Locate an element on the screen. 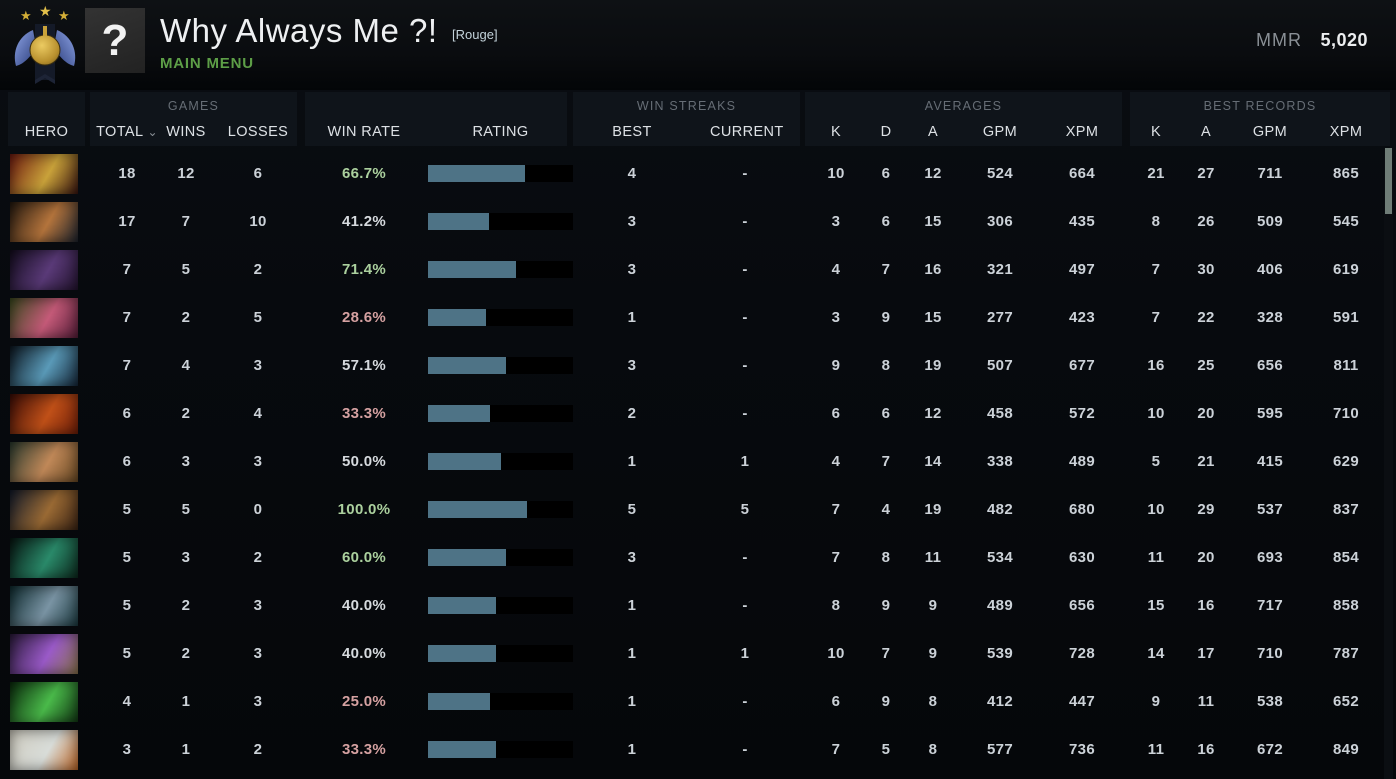  column-header-losses: LOSSES is located at coordinates (258, 132).